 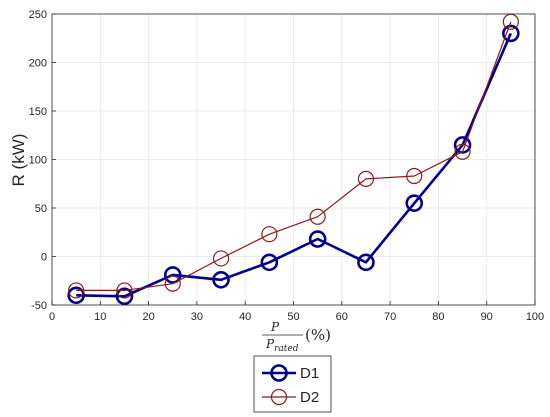 What do you see at coordinates (309, 373) in the screenshot?
I see `legend-label: D1` at bounding box center [309, 373].